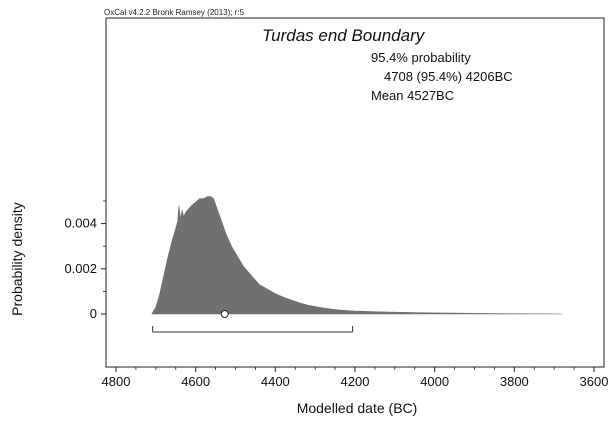  Describe the element at coordinates (421, 57) in the screenshot. I see `annotation-probability: 95.4% probability` at that location.